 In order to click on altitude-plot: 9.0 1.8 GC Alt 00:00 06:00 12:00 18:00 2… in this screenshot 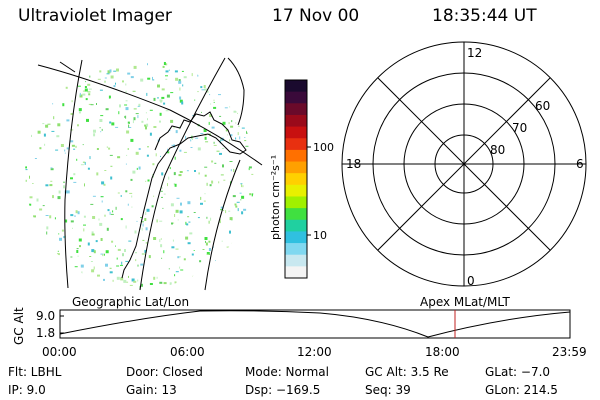, I will do `click(299, 333)`.